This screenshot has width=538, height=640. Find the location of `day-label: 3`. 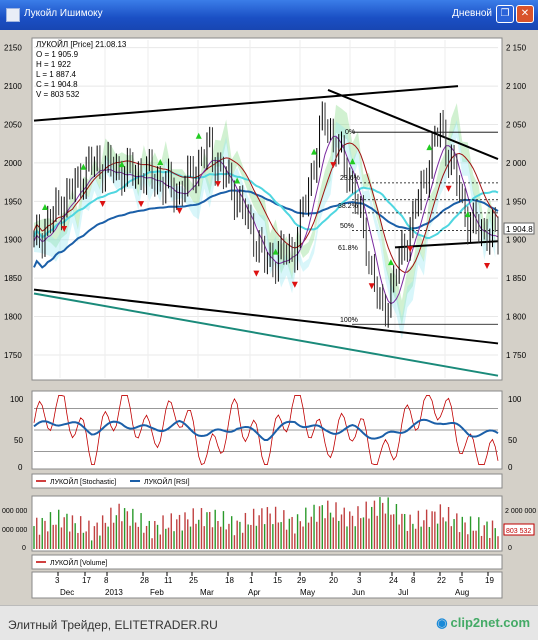

day-label: 3 is located at coordinates (57, 580).